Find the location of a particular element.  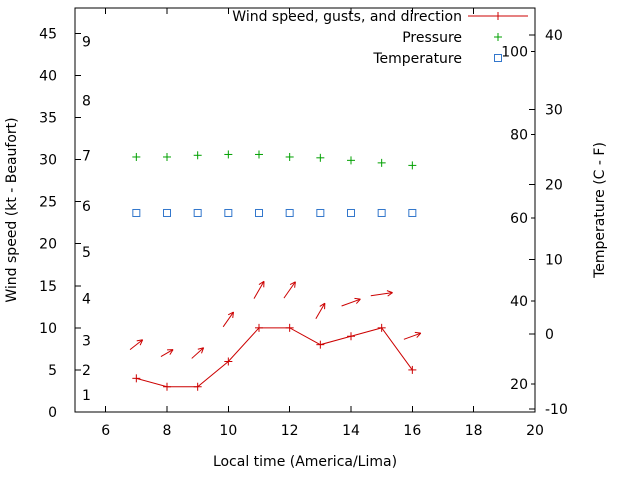

beaufort-tick-label: 3 is located at coordinates (86, 341).